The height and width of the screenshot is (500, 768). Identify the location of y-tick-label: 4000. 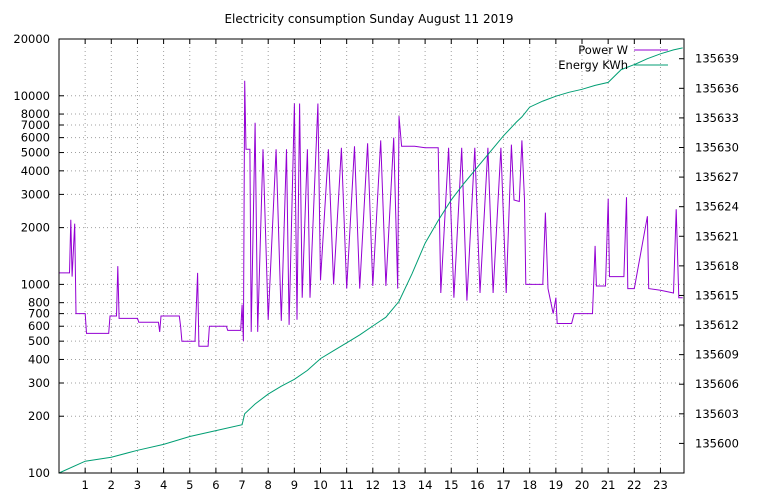
(35, 171).